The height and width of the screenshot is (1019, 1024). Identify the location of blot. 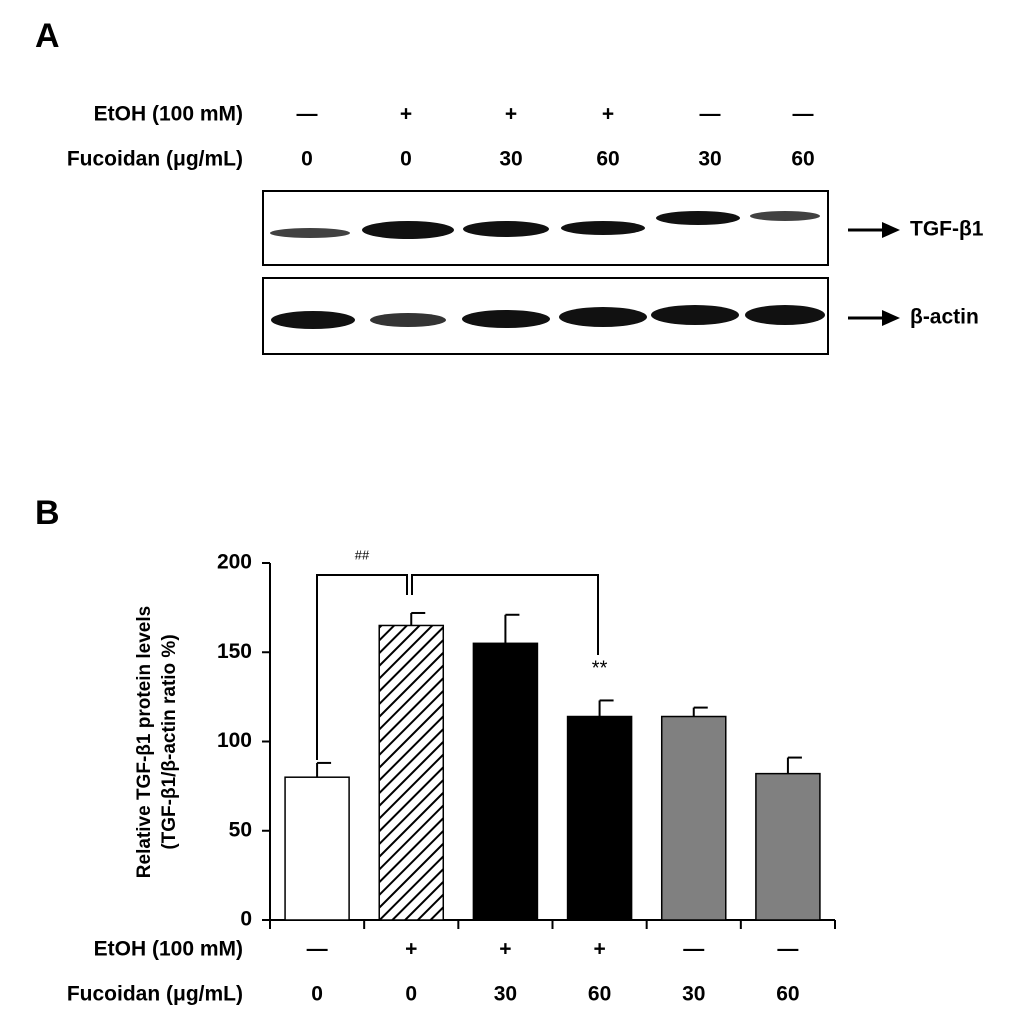
(581, 272).